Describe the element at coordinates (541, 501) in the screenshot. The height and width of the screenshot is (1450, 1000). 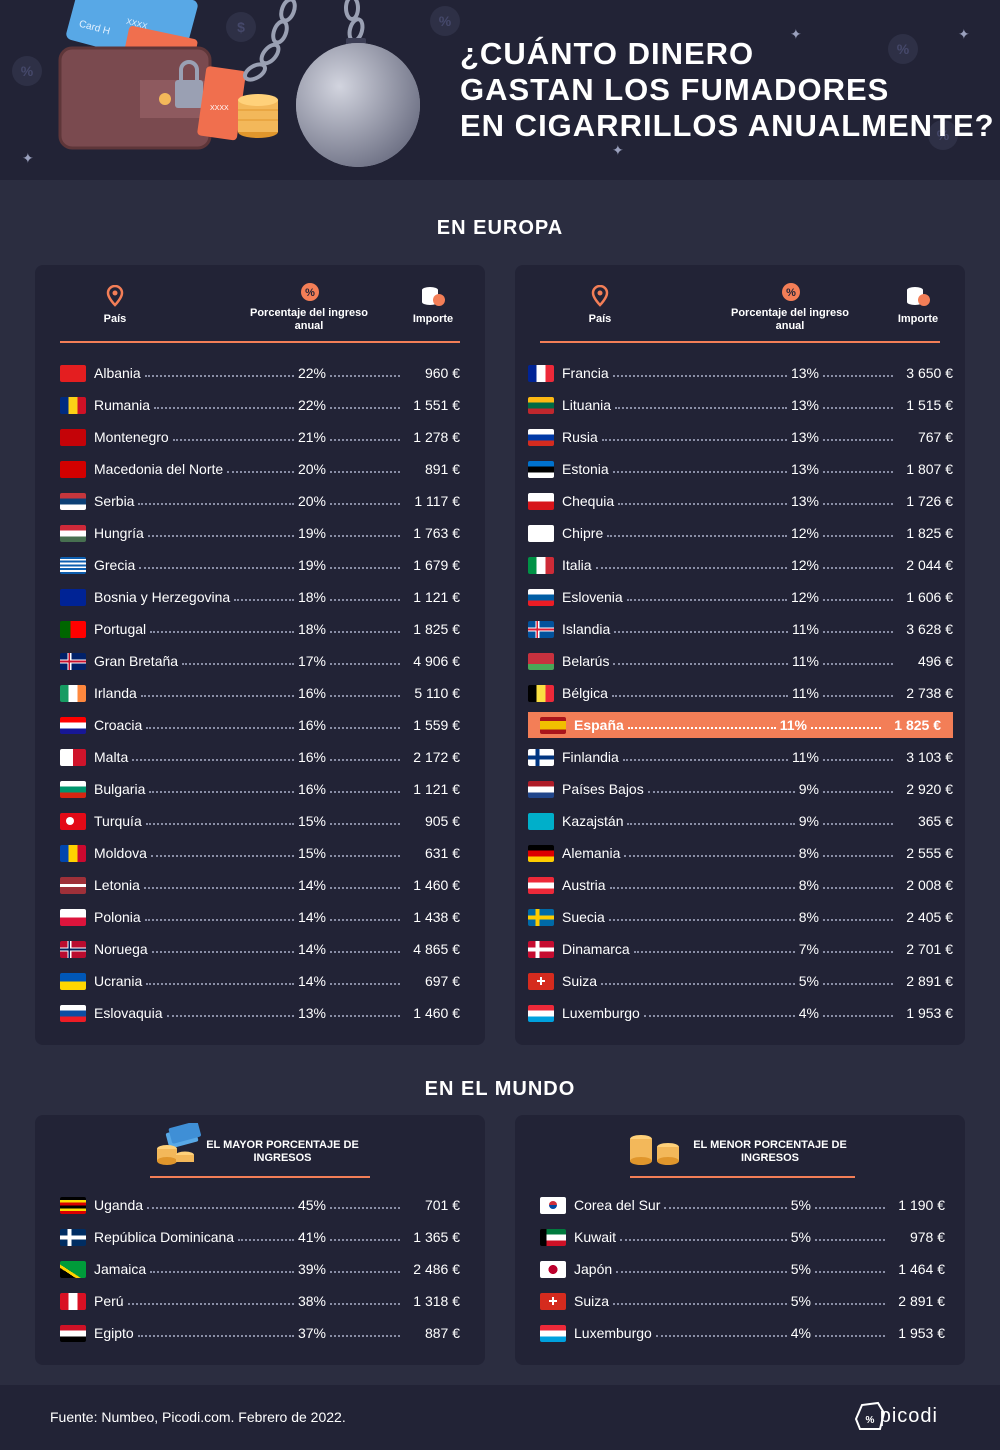
I see `flag-czech-icon` at that location.